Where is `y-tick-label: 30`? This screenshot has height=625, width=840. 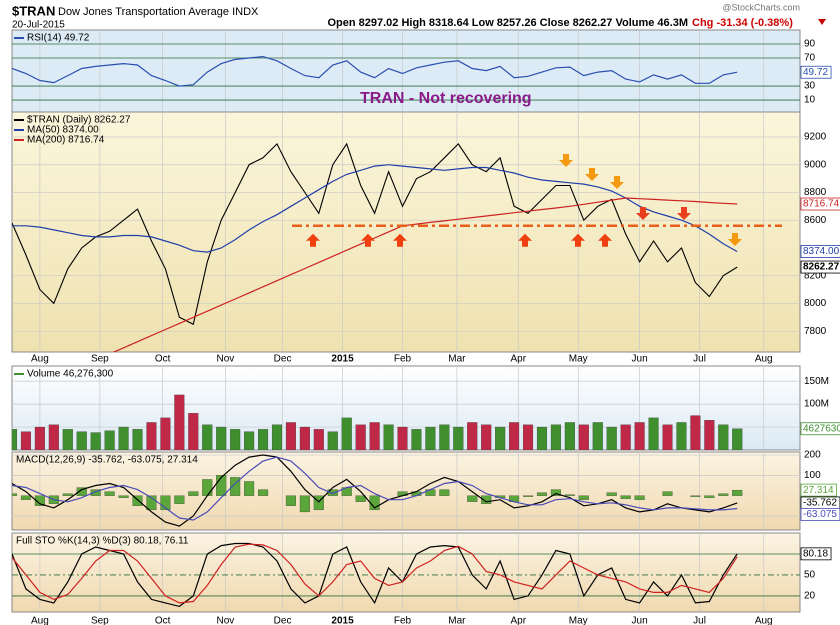
y-tick-label: 30 is located at coordinates (810, 86).